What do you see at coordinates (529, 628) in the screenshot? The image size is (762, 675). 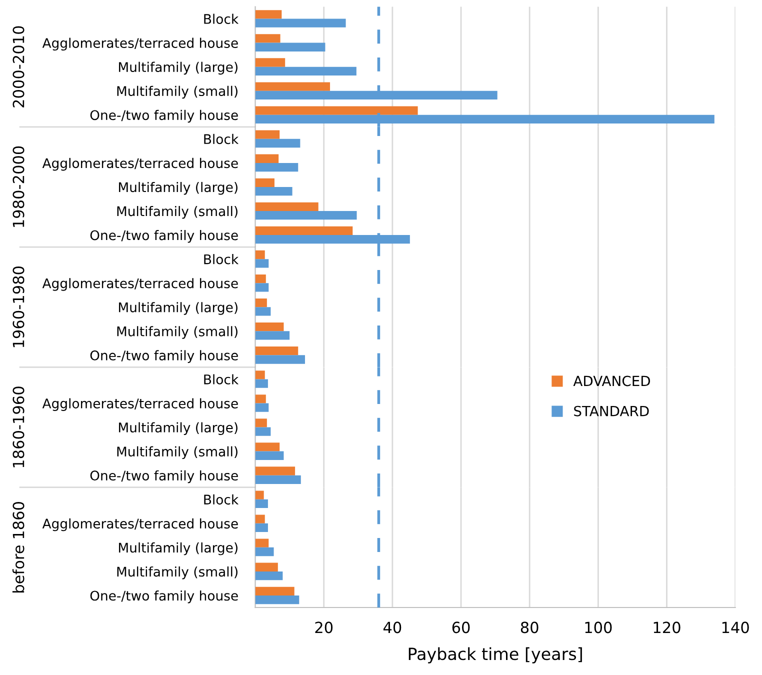 I see `x-tick-label: 80` at bounding box center [529, 628].